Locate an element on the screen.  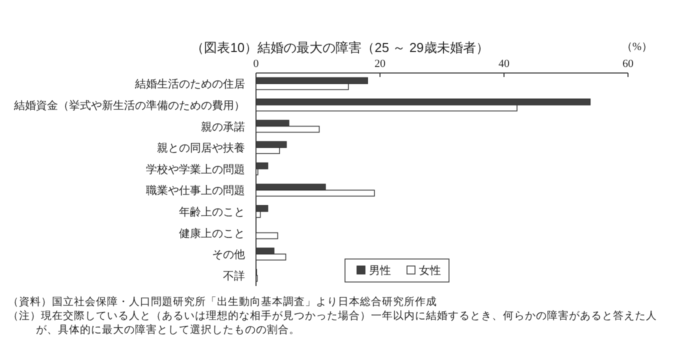
y-tick-label: 結婚資金（挙式や新生活の準備のための費用） is located at coordinates (129, 105).